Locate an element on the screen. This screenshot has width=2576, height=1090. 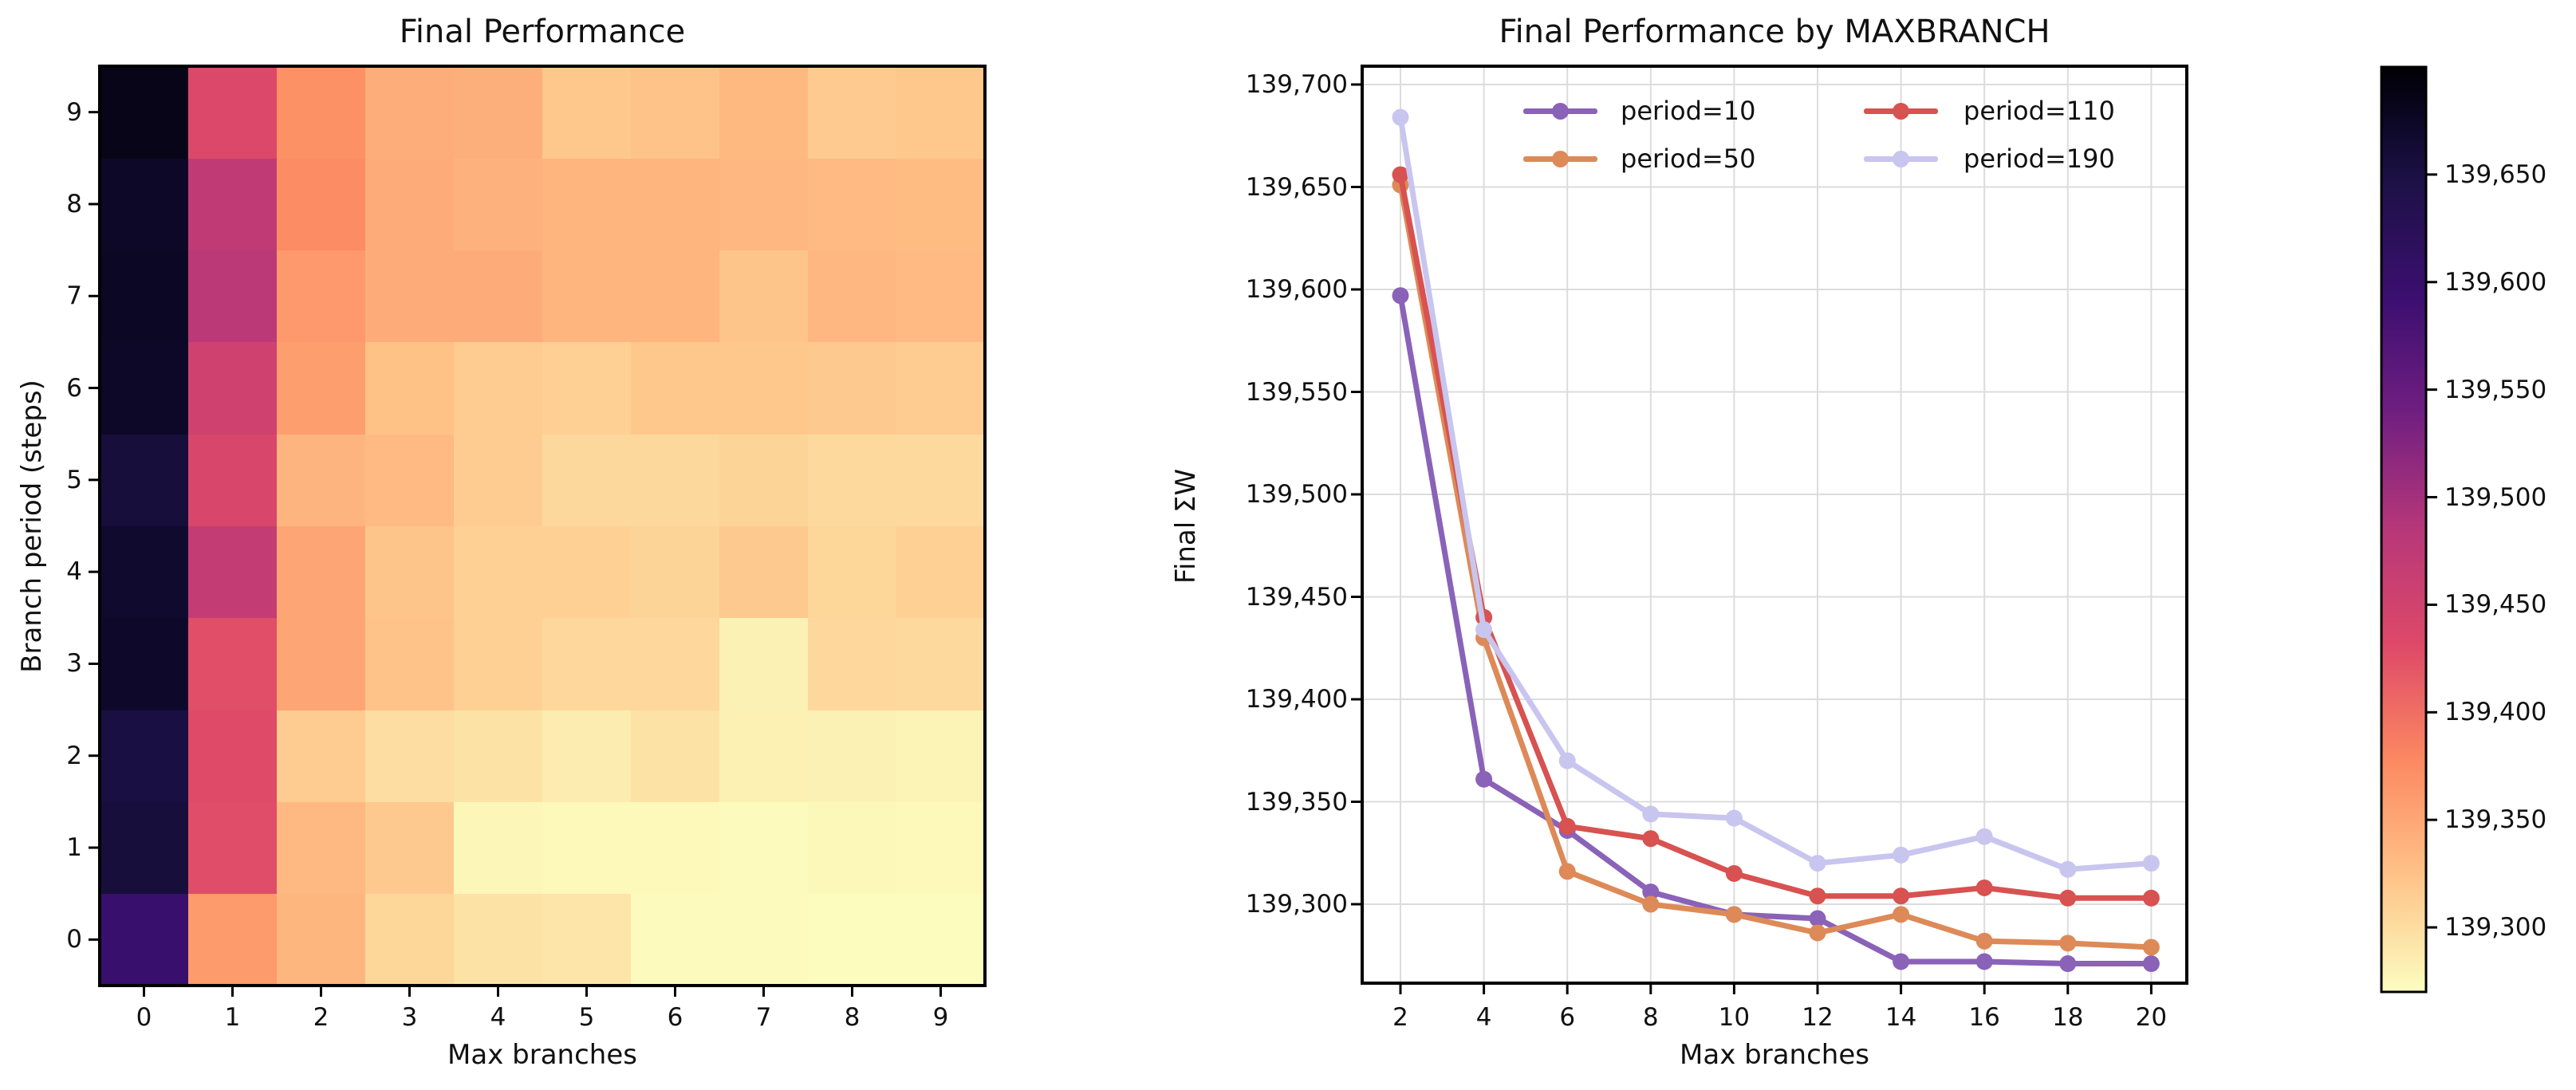
line-x-tick-label: 4 is located at coordinates (1483, 1017).